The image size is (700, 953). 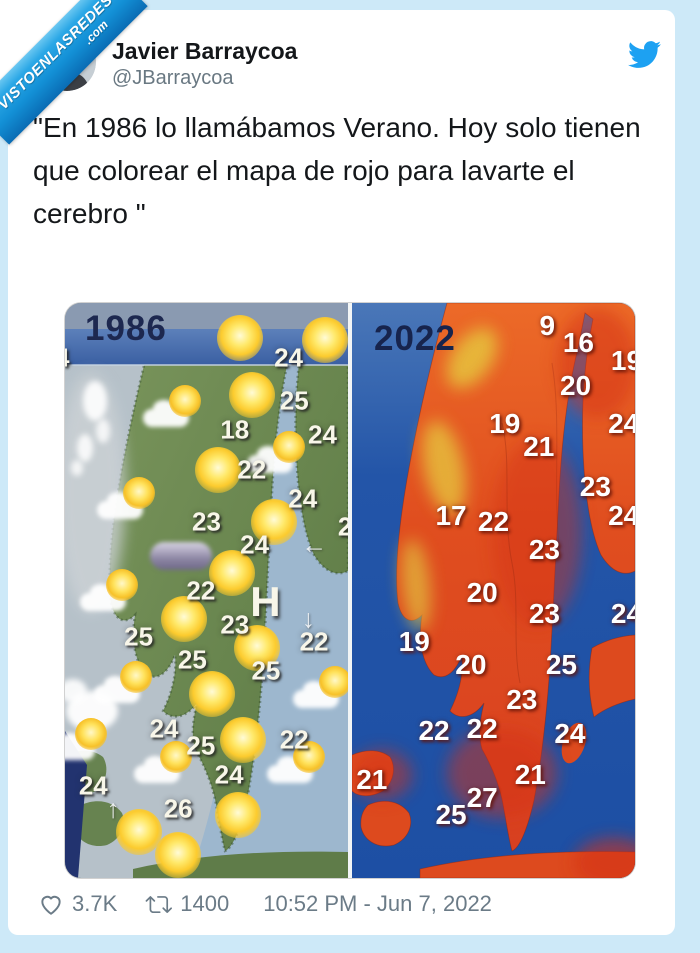 What do you see at coordinates (644, 54) in the screenshot?
I see `twitter-bird-icon` at bounding box center [644, 54].